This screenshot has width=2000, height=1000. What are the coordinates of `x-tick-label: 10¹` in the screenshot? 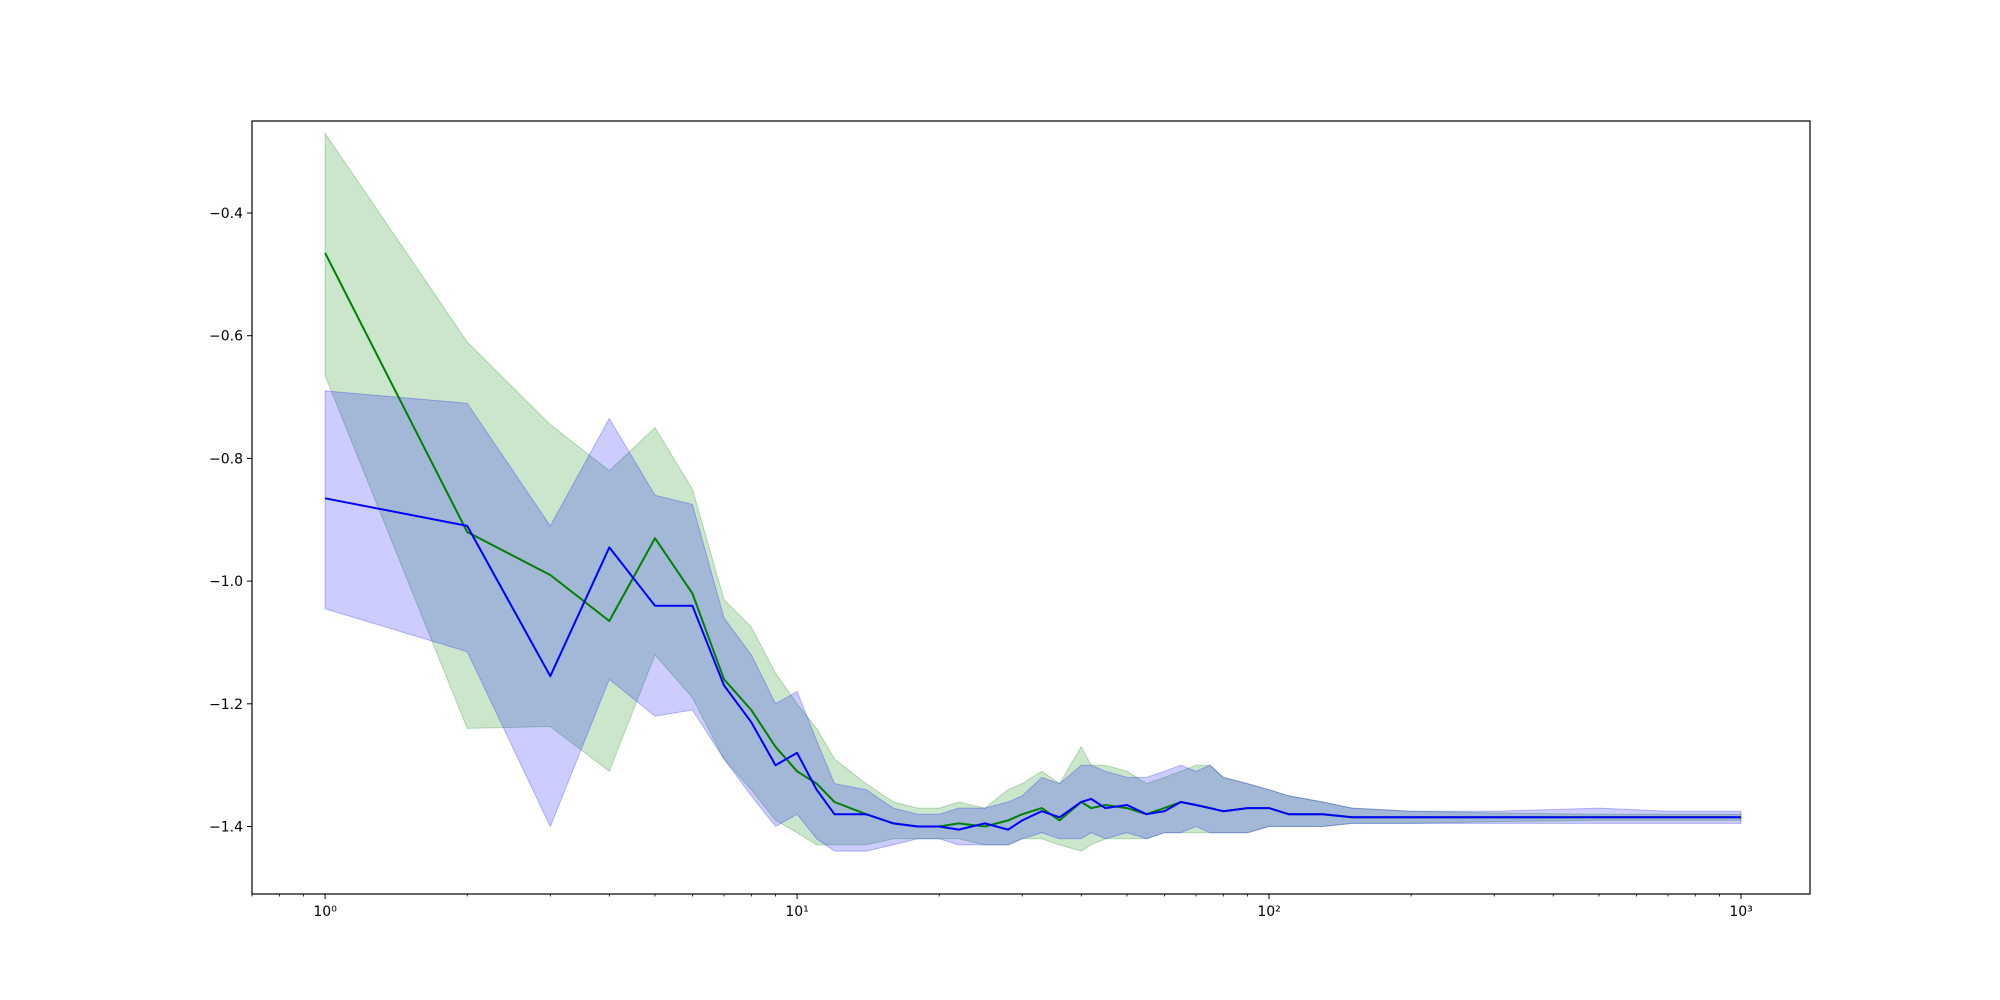 It's located at (796, 912).